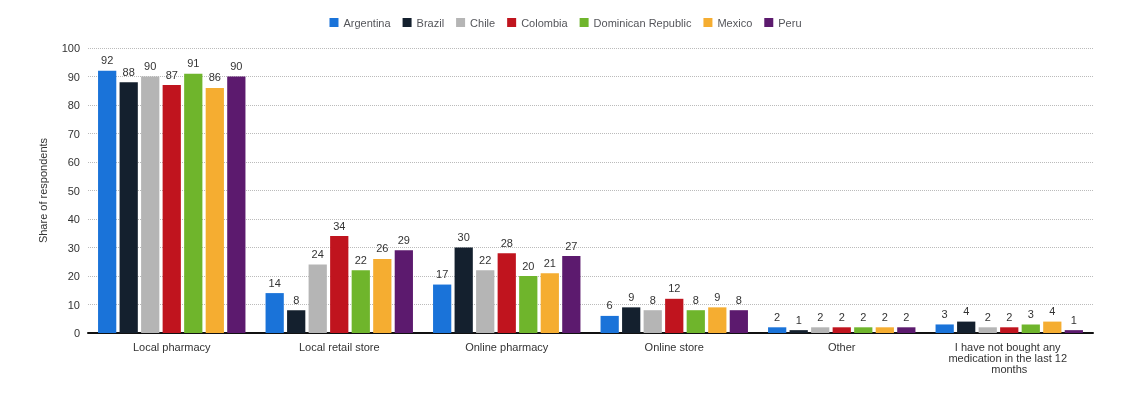  What do you see at coordinates (841, 346) in the screenshot?
I see `x-tick-label: Other` at bounding box center [841, 346].